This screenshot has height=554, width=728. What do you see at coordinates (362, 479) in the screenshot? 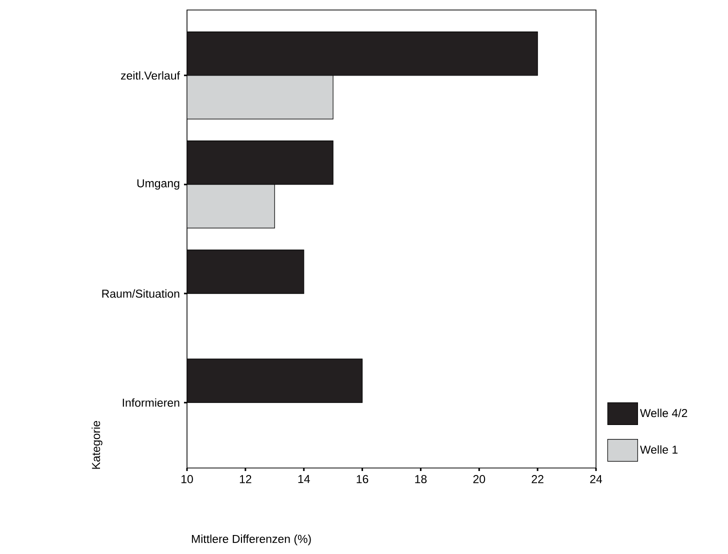
I see `x-tick-label: 16` at bounding box center [362, 479].